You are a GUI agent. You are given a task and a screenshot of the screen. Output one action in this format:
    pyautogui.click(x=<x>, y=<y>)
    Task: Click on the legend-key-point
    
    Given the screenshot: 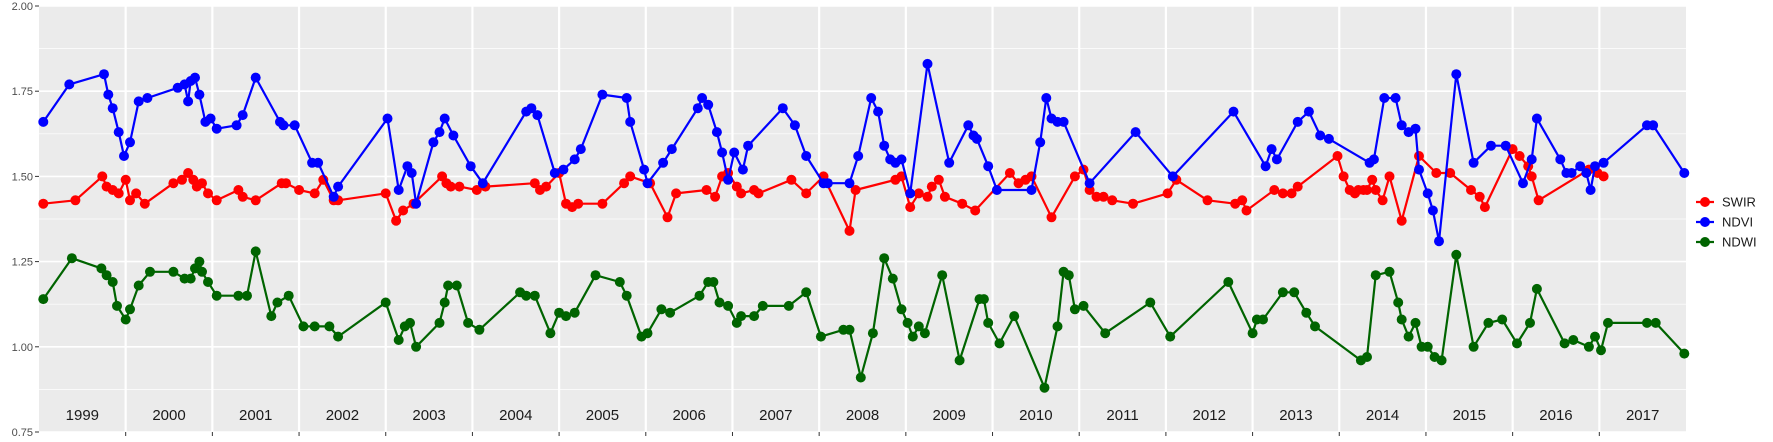 What is the action you would take?
    pyautogui.click(x=1705, y=222)
    